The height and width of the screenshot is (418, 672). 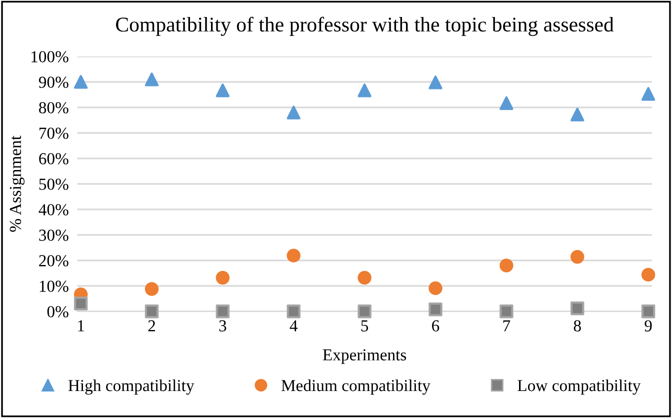 I want to click on x-tick-label: 4, so click(x=294, y=326).